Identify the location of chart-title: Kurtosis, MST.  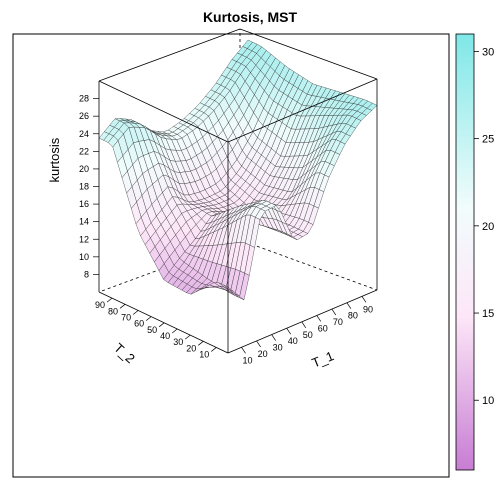
(250, 17).